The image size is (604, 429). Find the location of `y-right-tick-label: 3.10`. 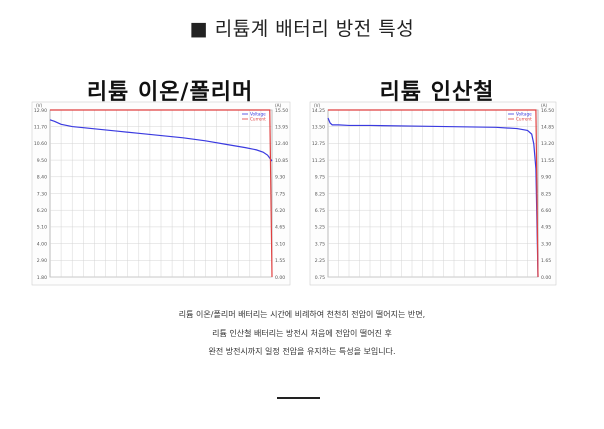

y-right-tick-label: 3.10 is located at coordinates (280, 244).